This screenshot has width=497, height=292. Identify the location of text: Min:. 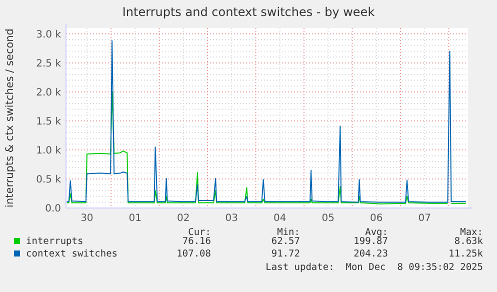
(288, 232).